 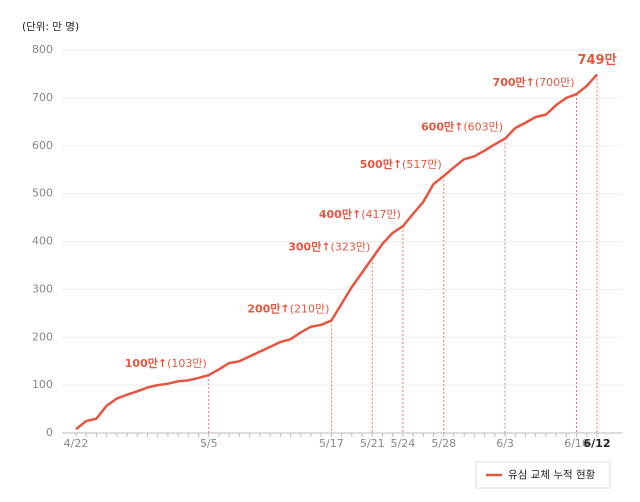 What do you see at coordinates (76, 443) in the screenshot?
I see `x-tick-label: 4/22` at bounding box center [76, 443].